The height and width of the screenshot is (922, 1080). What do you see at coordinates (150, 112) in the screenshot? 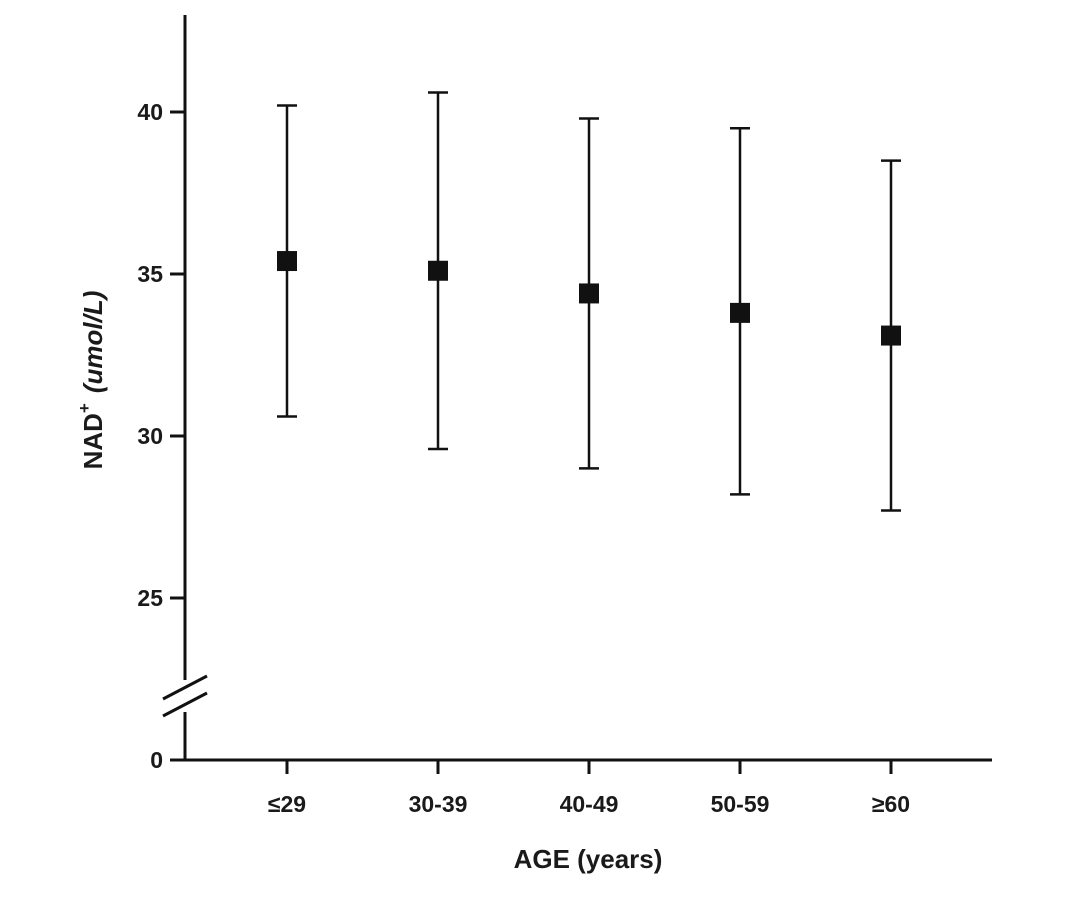
I see `y-tick-label: 40` at bounding box center [150, 112].